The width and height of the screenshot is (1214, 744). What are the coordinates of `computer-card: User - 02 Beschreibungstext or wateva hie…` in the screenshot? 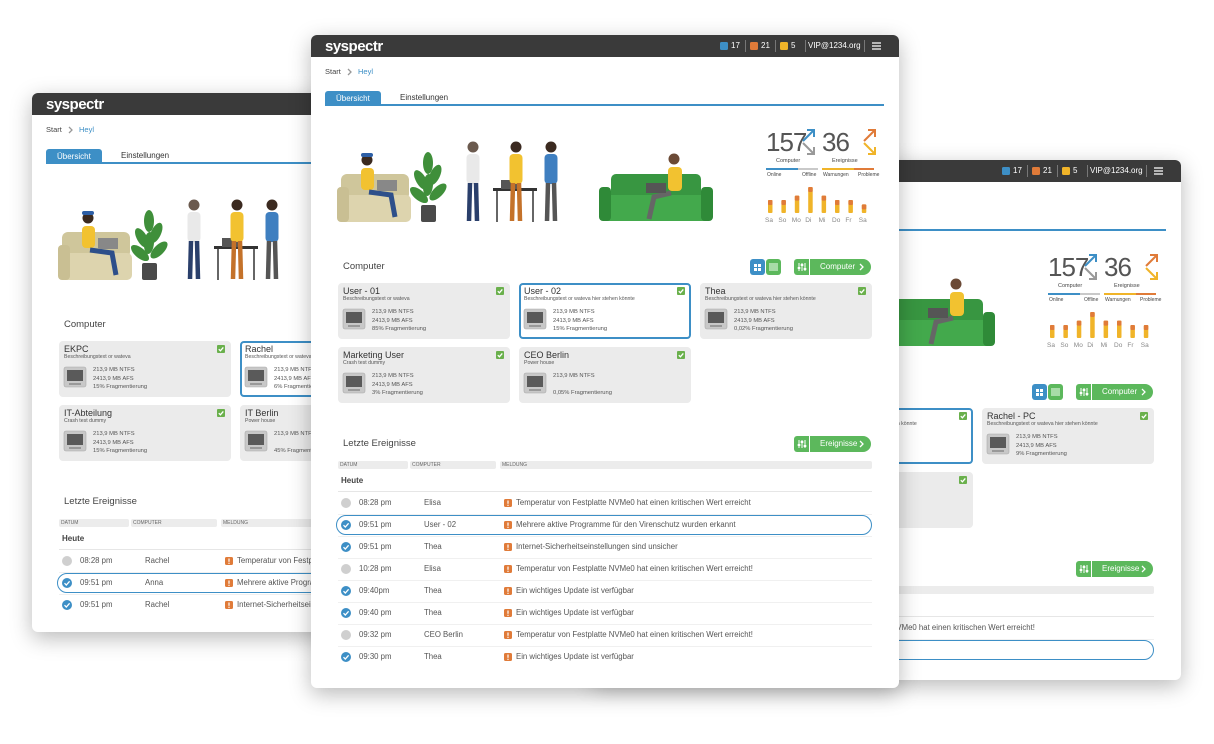 It's located at (605, 311).